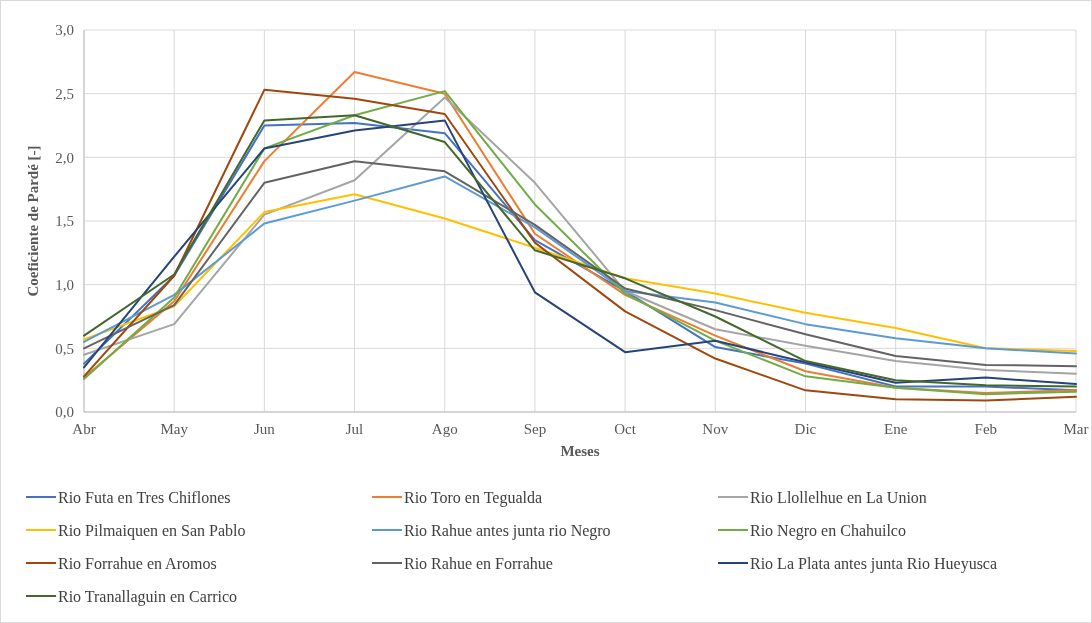 This screenshot has width=1092, height=623. Describe the element at coordinates (64, 284) in the screenshot. I see `y-tick-label: 1,0` at that location.